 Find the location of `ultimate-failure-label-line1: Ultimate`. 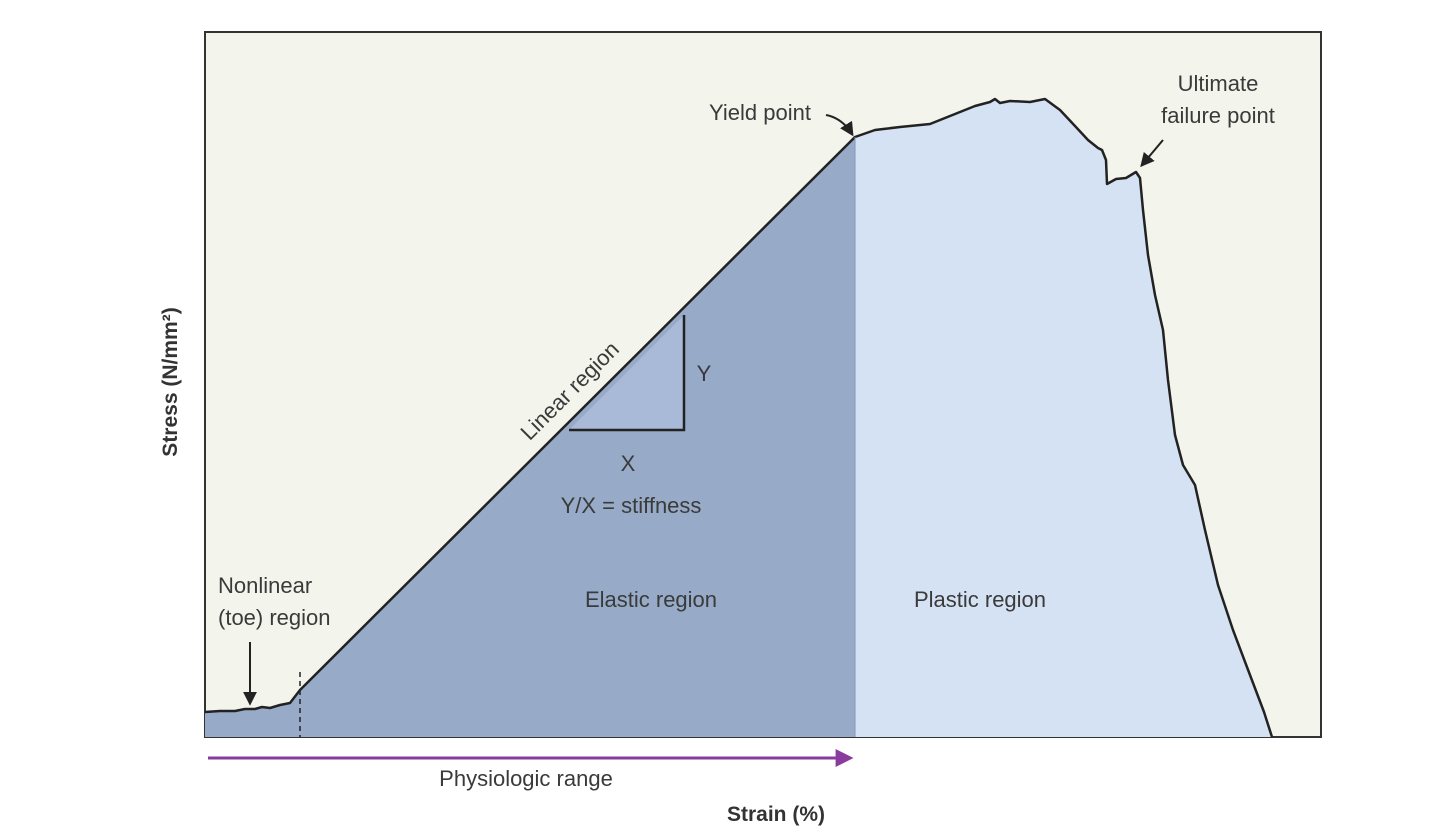

ultimate-failure-label-line1: Ultimate is located at coordinates (1218, 83).